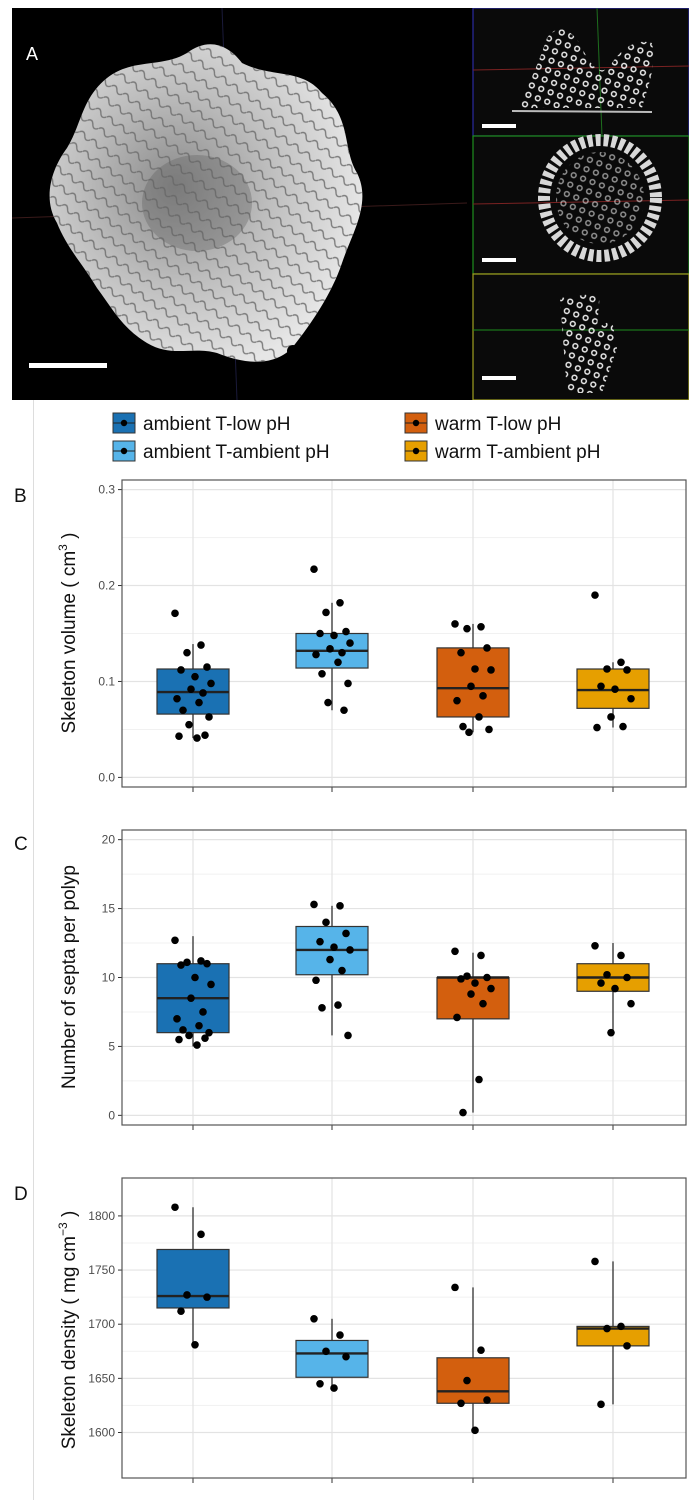 This screenshot has width=689, height=1508. I want to click on panel-label: B, so click(20, 496).